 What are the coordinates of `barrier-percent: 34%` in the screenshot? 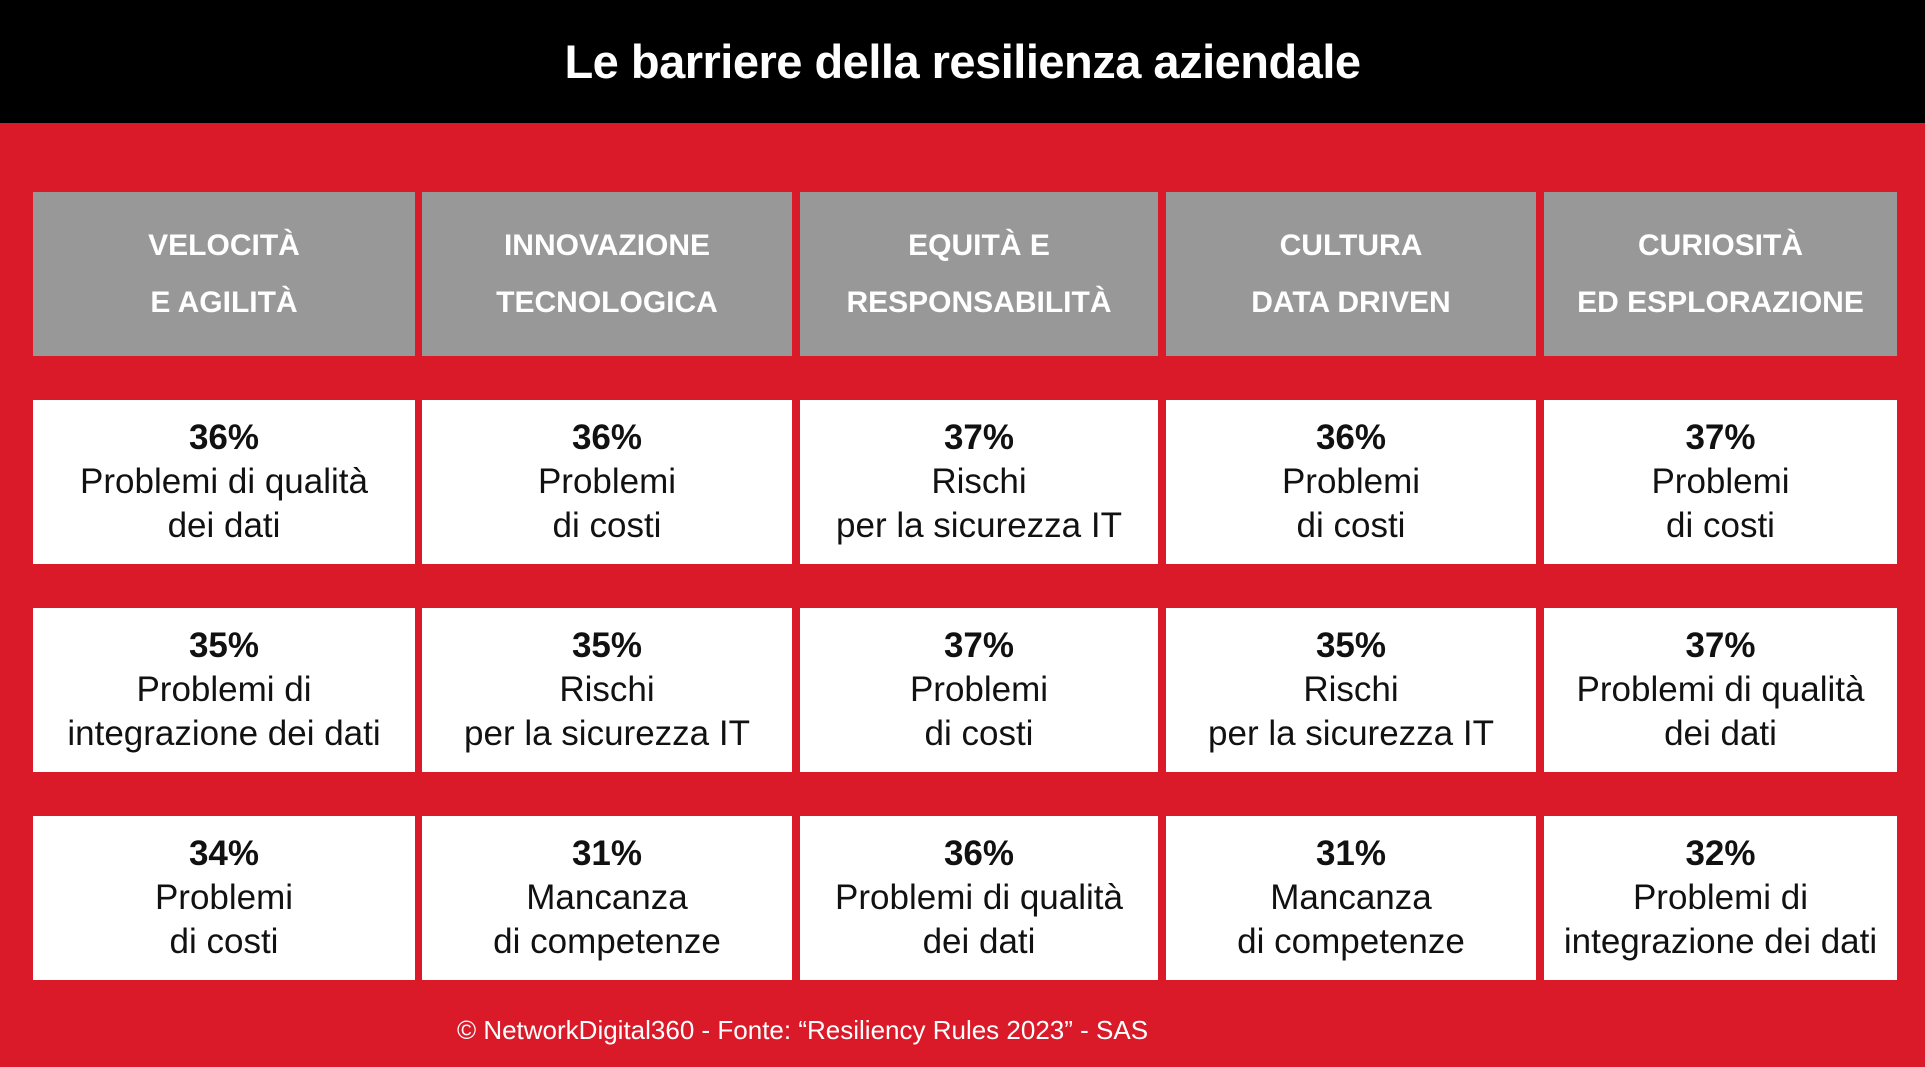 It's located at (224, 853).